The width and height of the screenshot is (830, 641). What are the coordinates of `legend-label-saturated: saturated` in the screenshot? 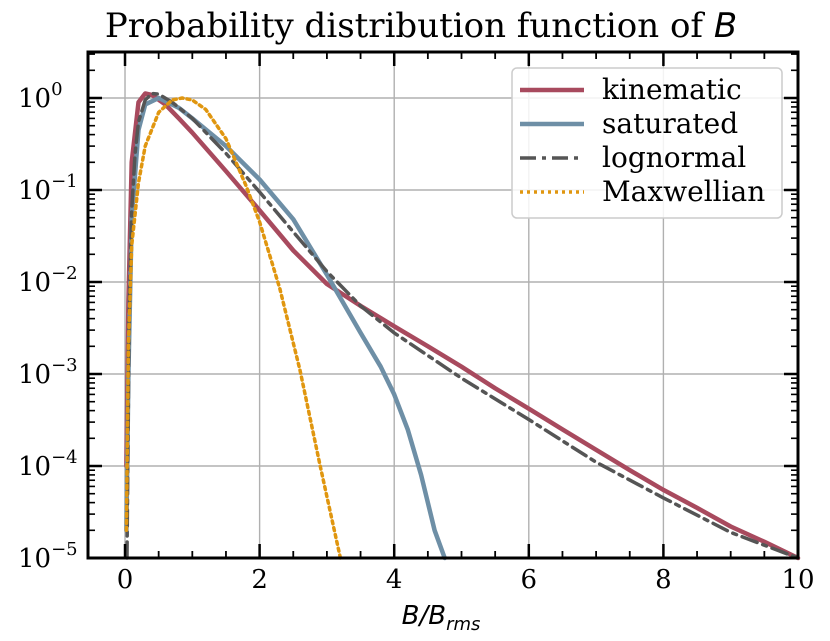 It's located at (670, 123).